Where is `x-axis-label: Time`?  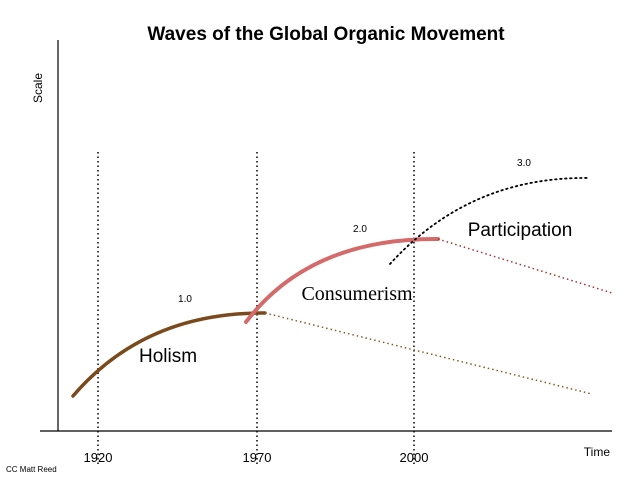
x-axis-label: Time is located at coordinates (597, 452).